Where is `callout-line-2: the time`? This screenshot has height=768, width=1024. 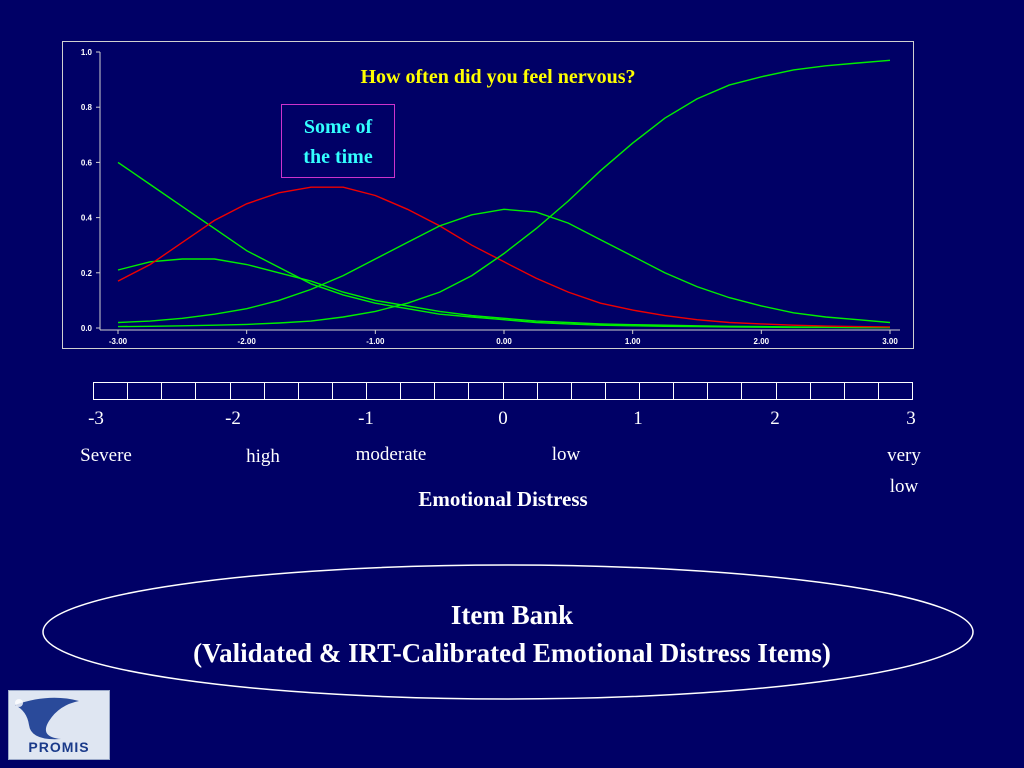 callout-line-2: the time is located at coordinates (338, 157).